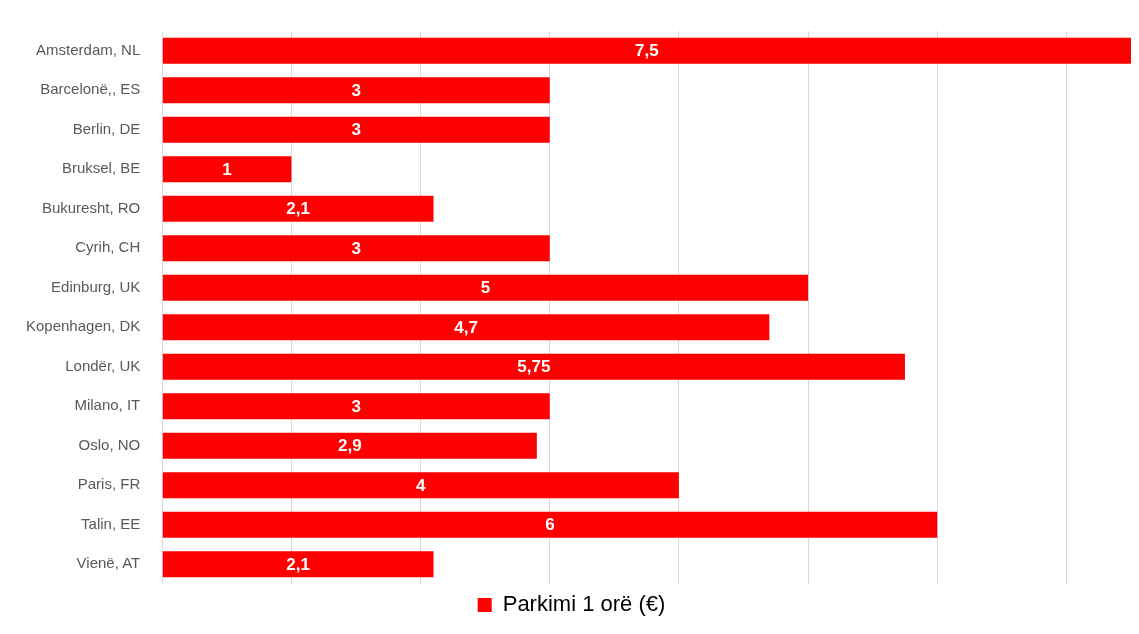 This screenshot has height=634, width=1139. Describe the element at coordinates (584, 604) in the screenshot. I see `legend-label: Parkimi 1 orë (€)` at that location.